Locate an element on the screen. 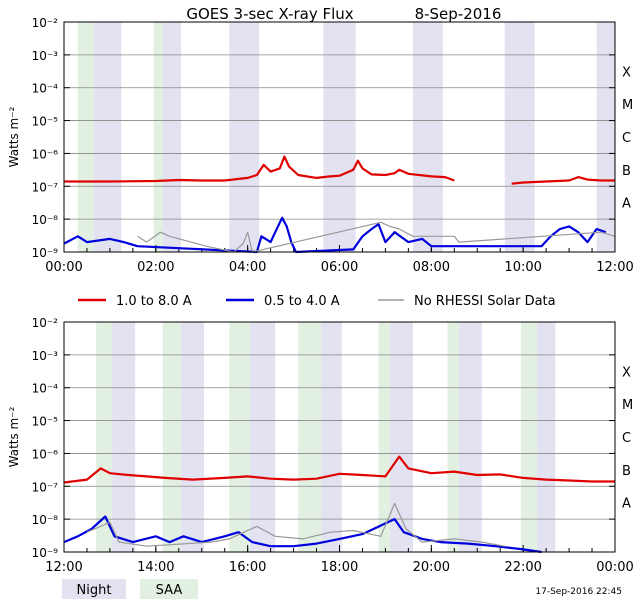 Image resolution: width=640 pixels, height=600 pixels. x-tick-label: 02:00 is located at coordinates (155, 267).